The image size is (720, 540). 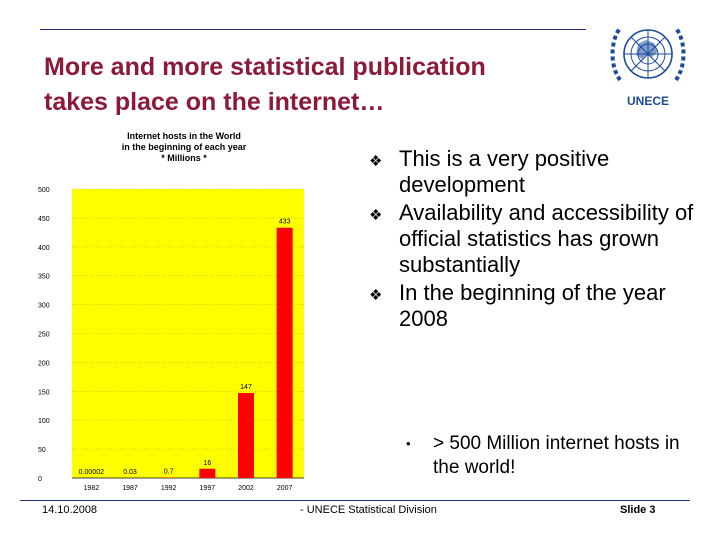 I want to click on x-tick-label: 2007, so click(x=285, y=488).